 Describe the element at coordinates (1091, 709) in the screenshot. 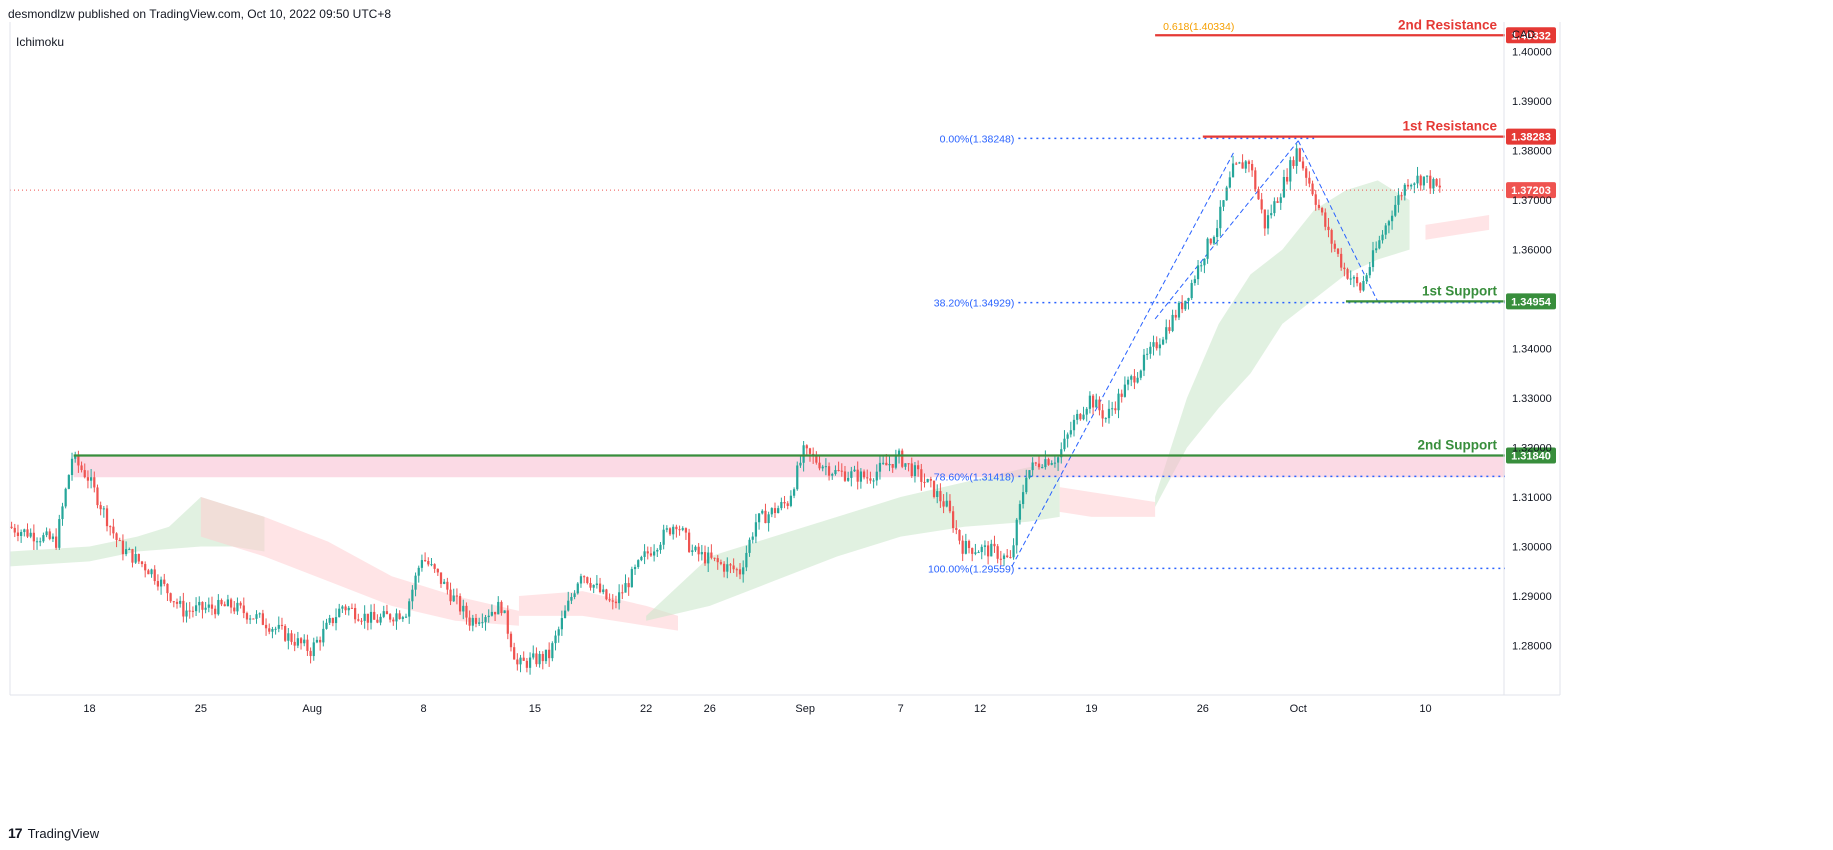

I see `x-tick-label: 19` at that location.